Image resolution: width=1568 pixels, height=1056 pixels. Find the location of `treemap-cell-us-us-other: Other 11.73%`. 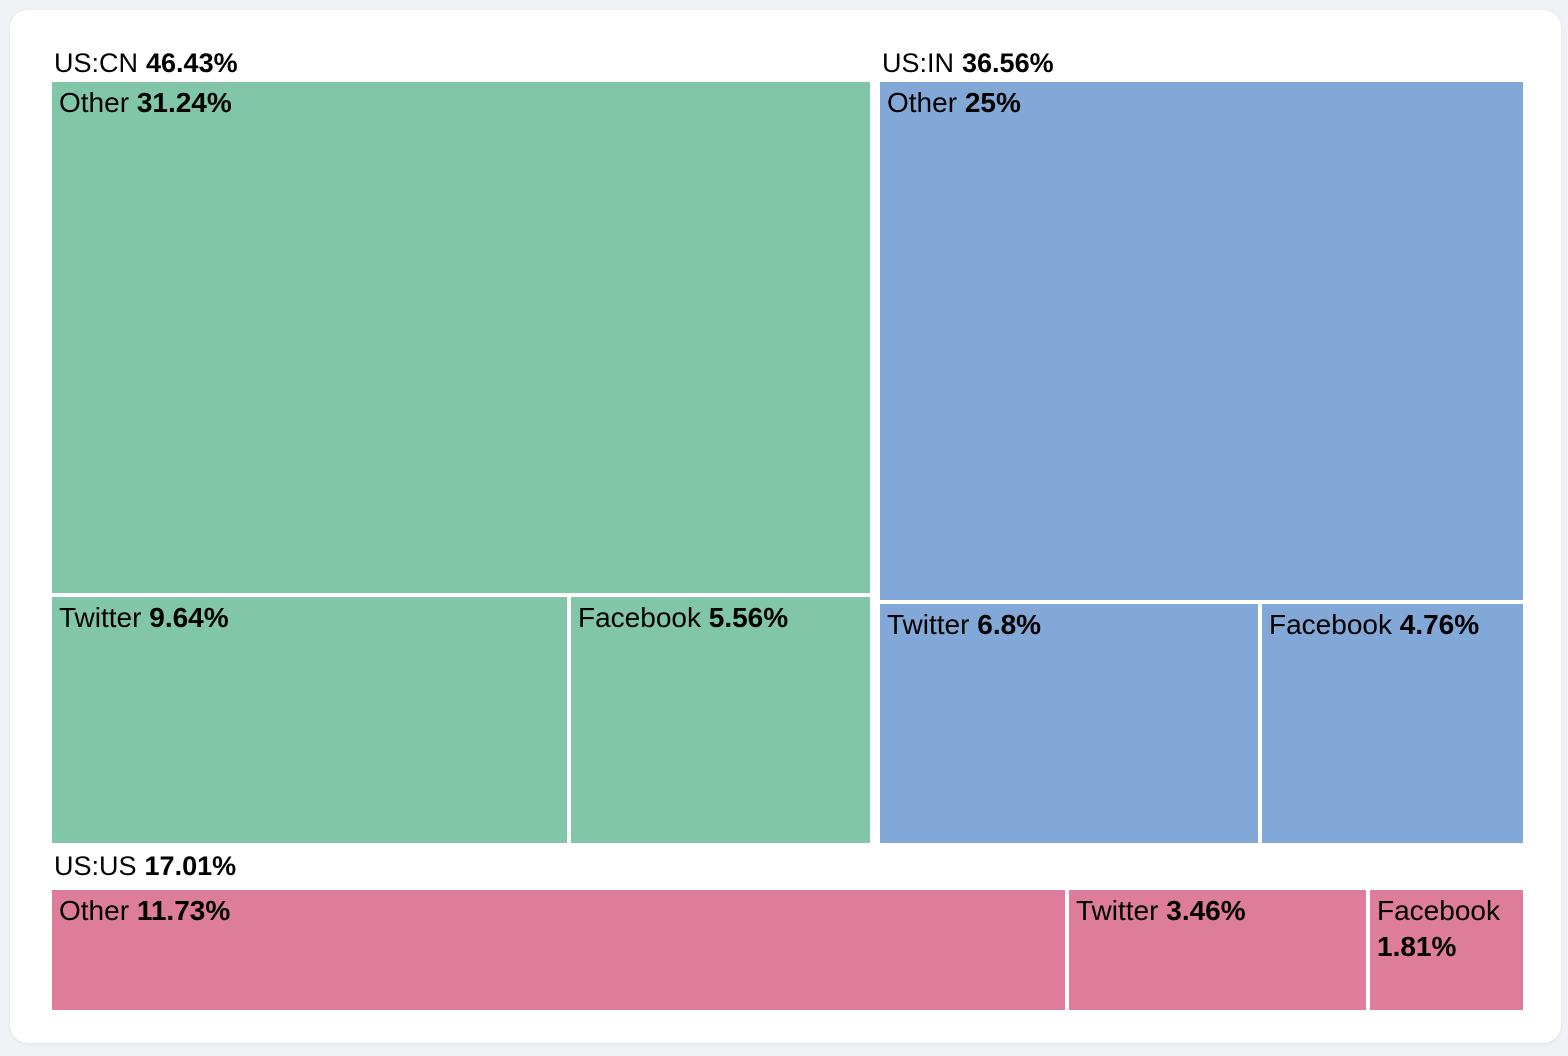

treemap-cell-us-us-other: Other 11.73% is located at coordinates (558, 950).